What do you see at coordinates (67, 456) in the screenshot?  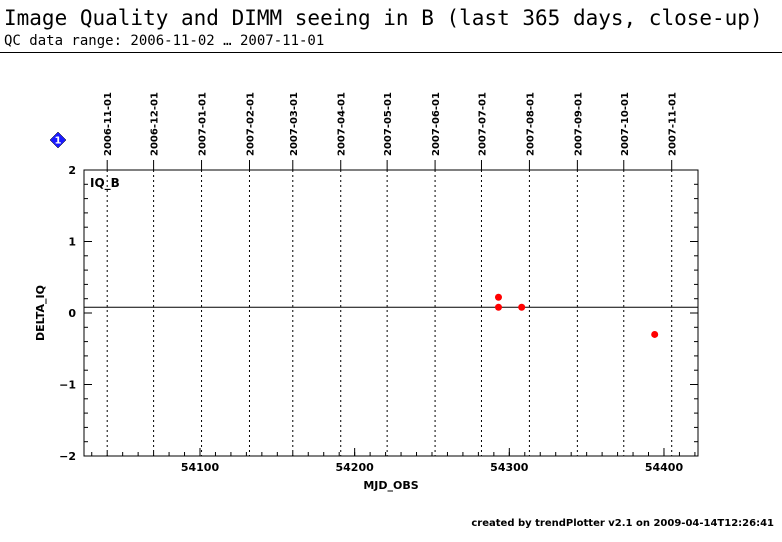 I see `y-tick-label: −2` at bounding box center [67, 456].